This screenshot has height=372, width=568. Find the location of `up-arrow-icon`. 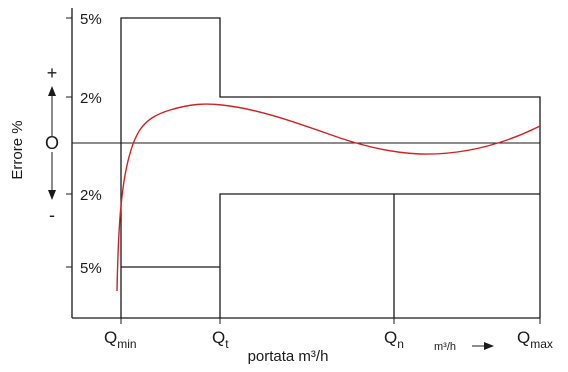

up-arrow-icon is located at coordinates (52, 91).